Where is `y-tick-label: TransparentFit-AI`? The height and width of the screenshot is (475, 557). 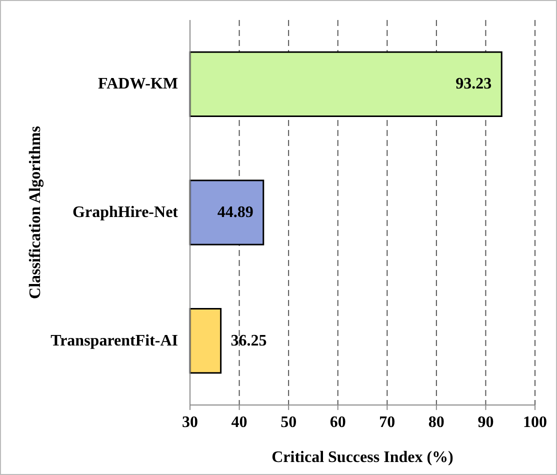
y-tick-label: TransparentFit-AI is located at coordinates (114, 341).